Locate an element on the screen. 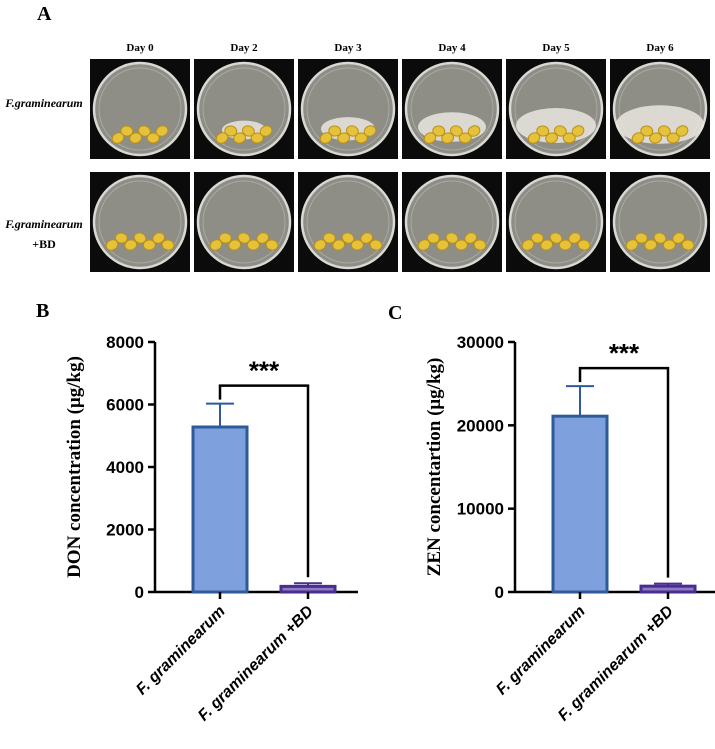 This screenshot has width=715, height=749. day-label: Day 6 is located at coordinates (660, 48).